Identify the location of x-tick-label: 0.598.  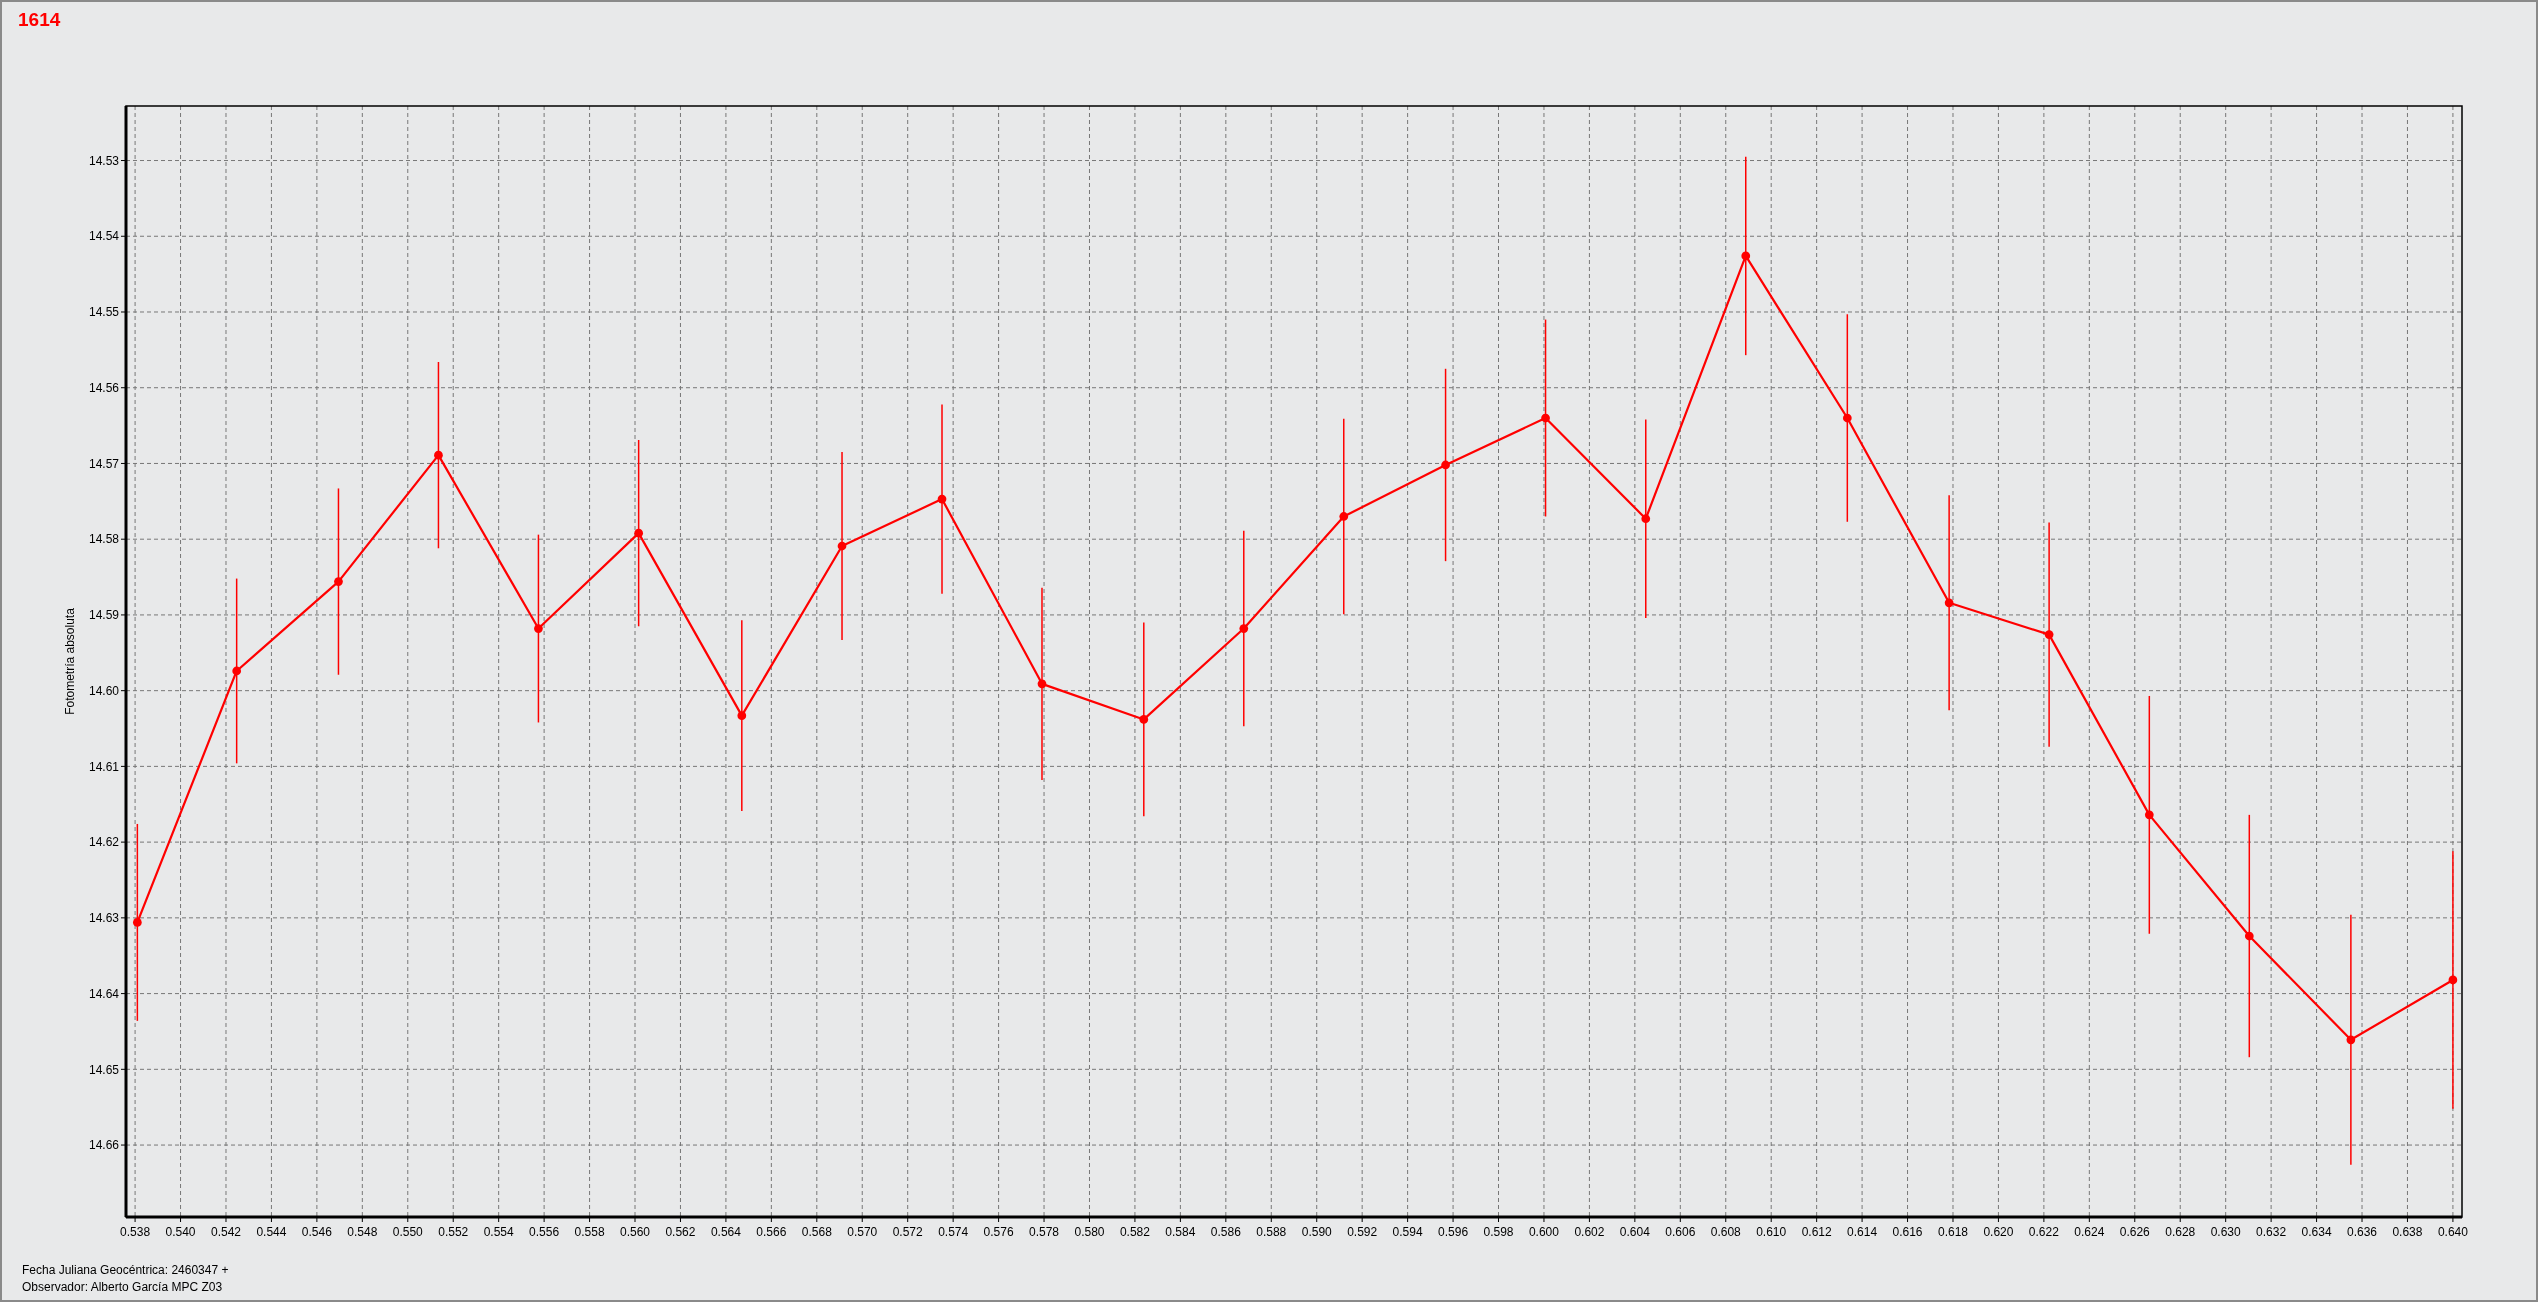
(1498, 1232).